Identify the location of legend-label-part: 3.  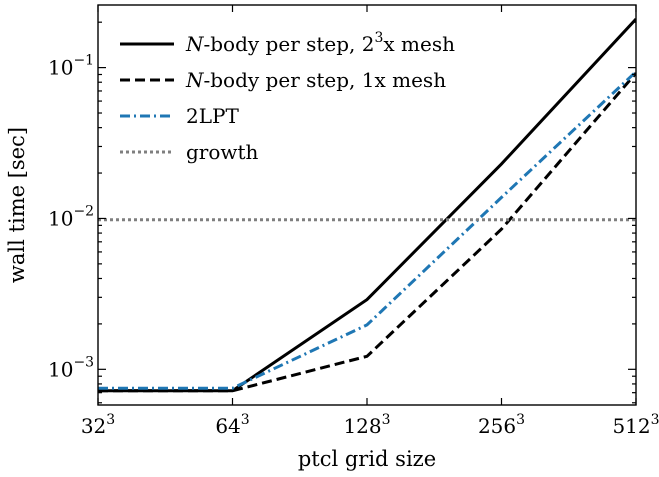
(379, 38).